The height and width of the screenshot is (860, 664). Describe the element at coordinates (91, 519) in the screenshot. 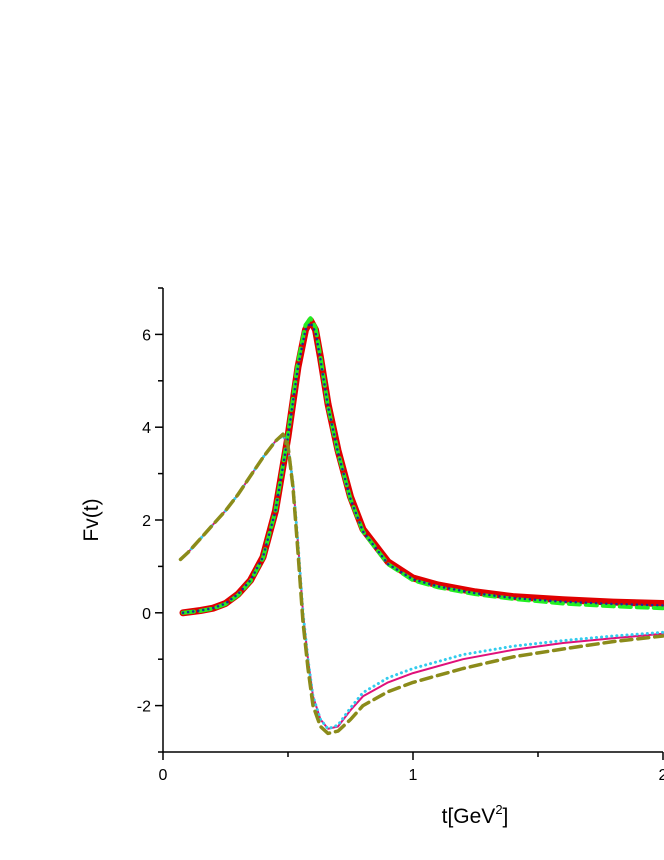

I see `y-axis-title: Fv(t)` at that location.